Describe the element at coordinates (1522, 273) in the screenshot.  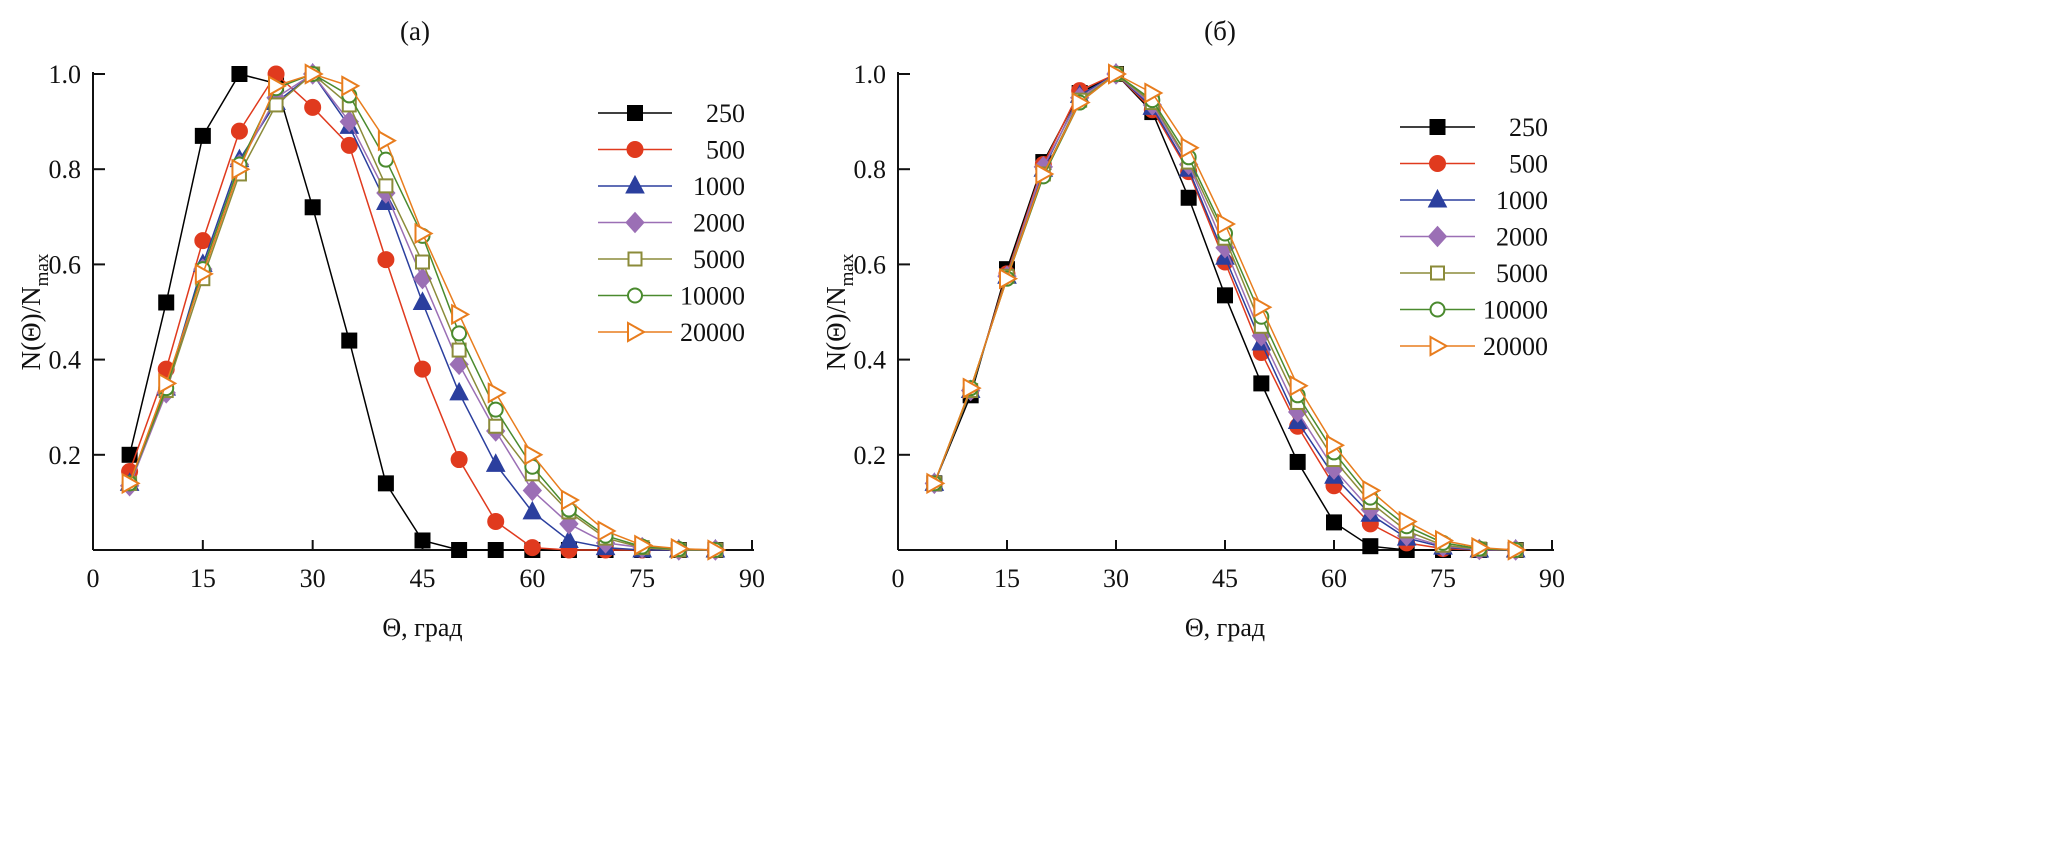
I see `legend-label: 5000` at that location.